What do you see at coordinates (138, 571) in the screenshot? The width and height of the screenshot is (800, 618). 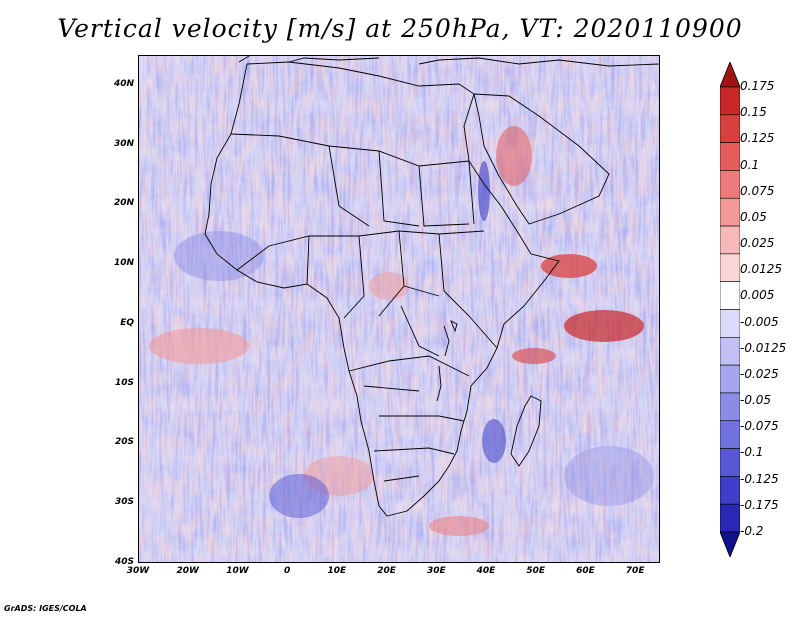 I see `lon-tick-label: 30W` at bounding box center [138, 571].